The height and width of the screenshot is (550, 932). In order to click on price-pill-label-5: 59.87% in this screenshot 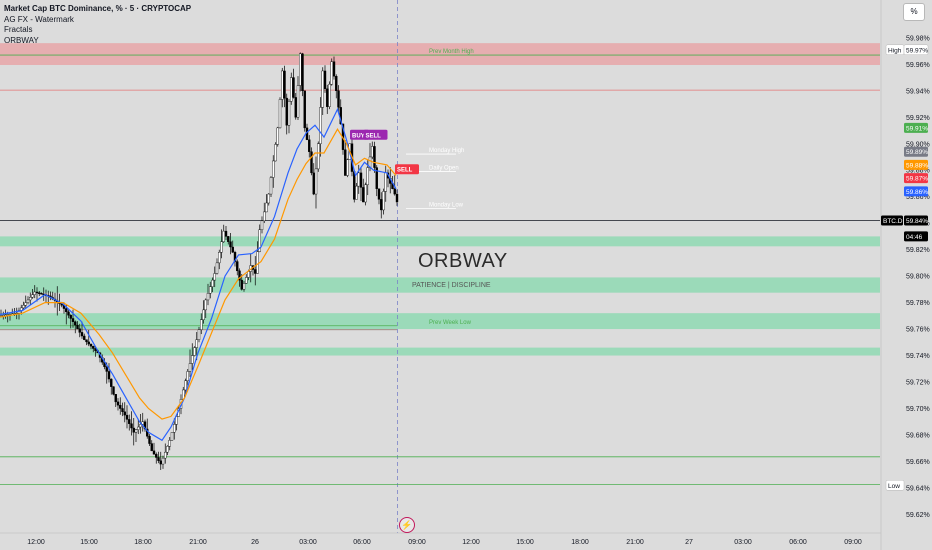, I will do `click(917, 179)`.